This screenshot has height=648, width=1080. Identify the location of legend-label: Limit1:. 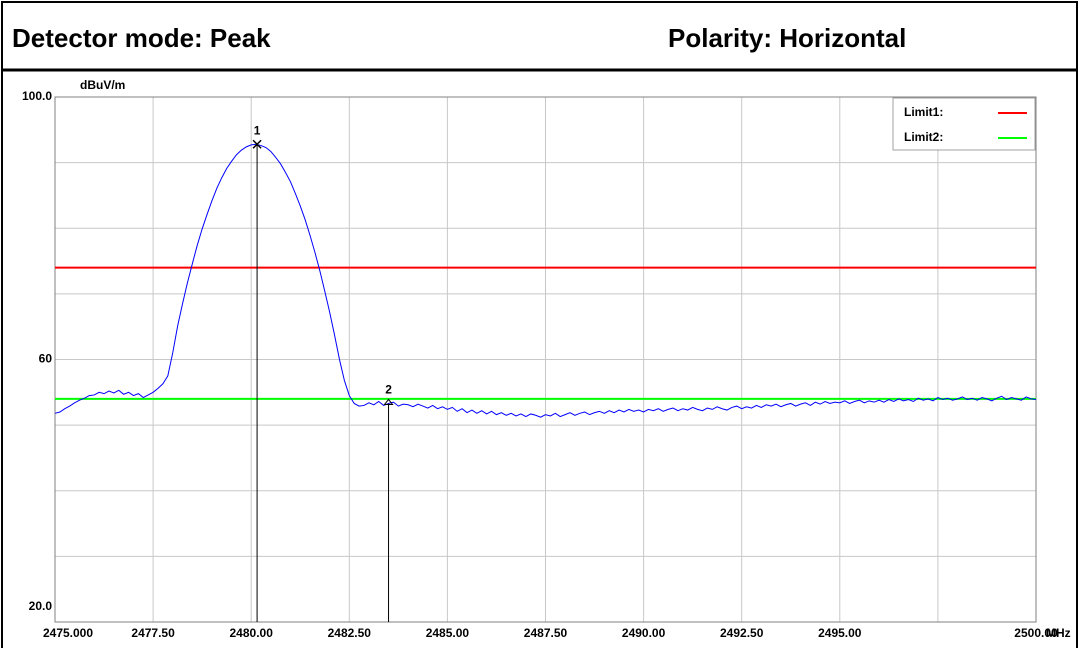
(923, 112).